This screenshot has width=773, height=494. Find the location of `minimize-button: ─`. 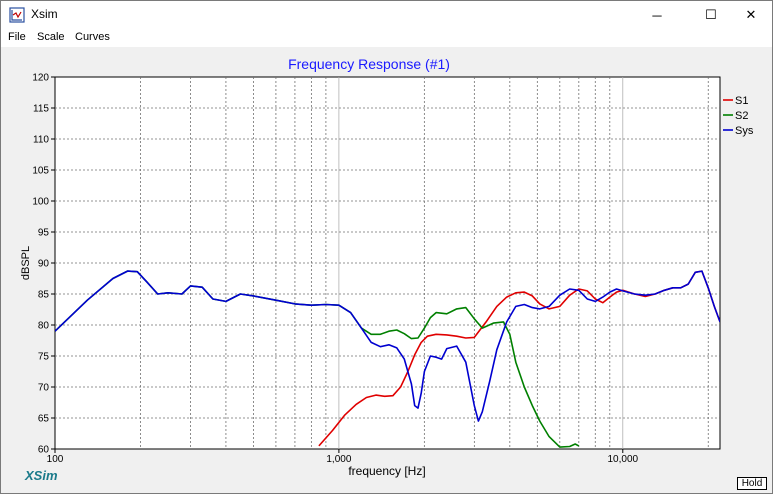

minimize-button: ─ is located at coordinates (657, 15).